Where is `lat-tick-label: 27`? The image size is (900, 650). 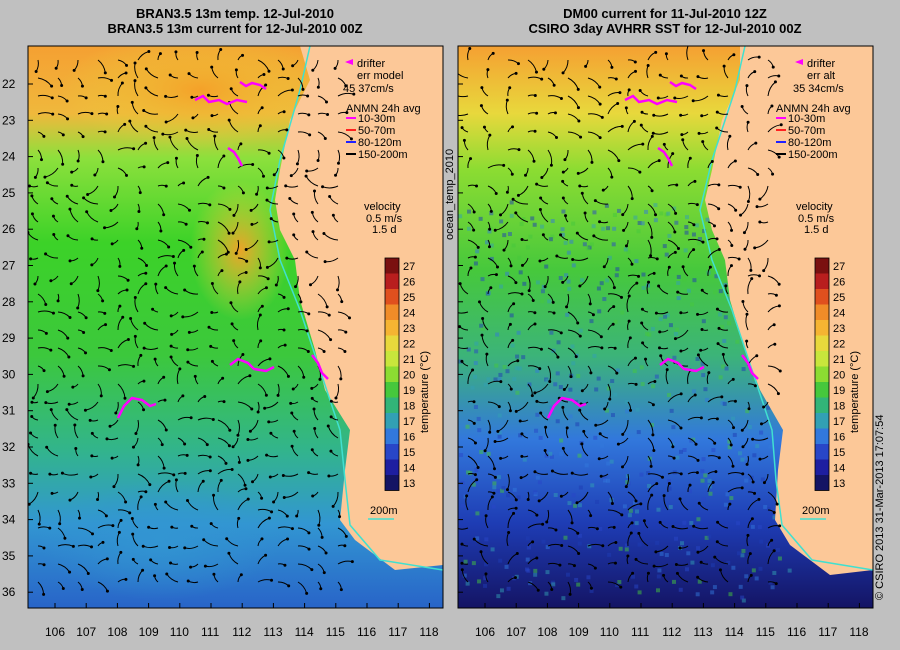 lat-tick-label: 27 is located at coordinates (9, 266).